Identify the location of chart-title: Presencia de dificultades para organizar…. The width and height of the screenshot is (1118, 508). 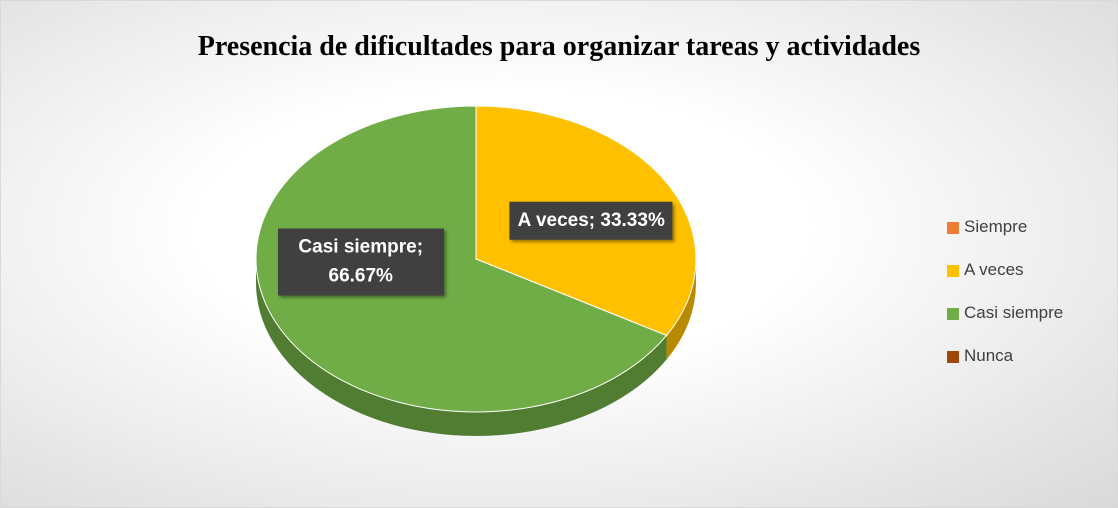
(559, 46).